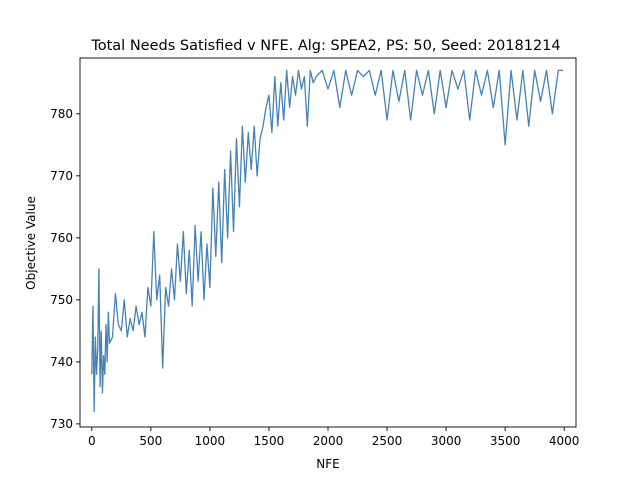 This screenshot has height=480, width=640. What do you see at coordinates (61, 176) in the screenshot?
I see `y-tick-label: 770` at bounding box center [61, 176].